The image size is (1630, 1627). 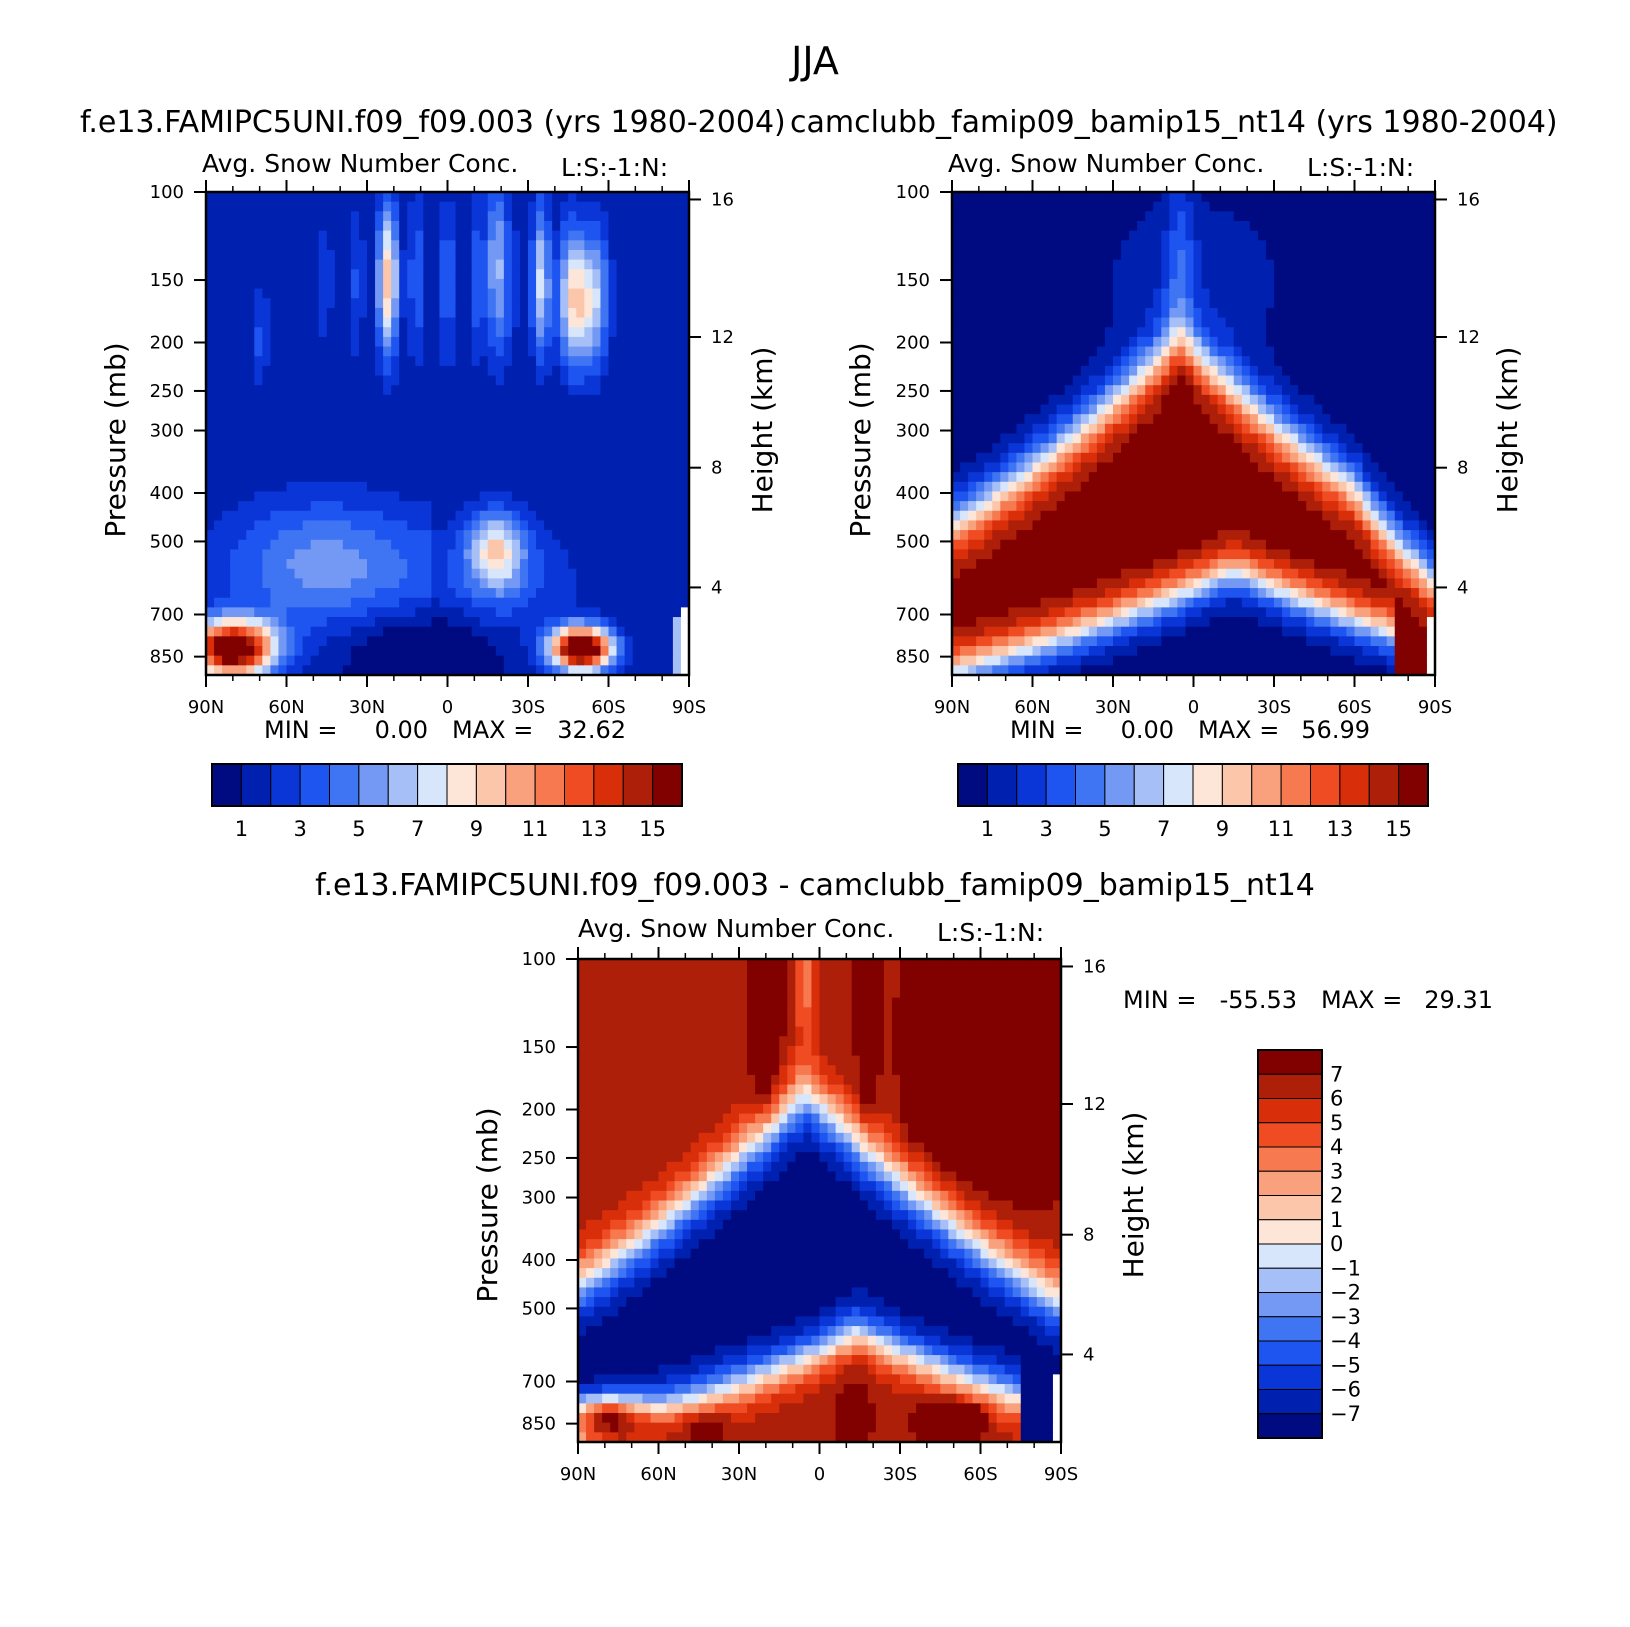 What do you see at coordinates (299, 829) in the screenshot?
I see `colorbar-label: 3` at bounding box center [299, 829].